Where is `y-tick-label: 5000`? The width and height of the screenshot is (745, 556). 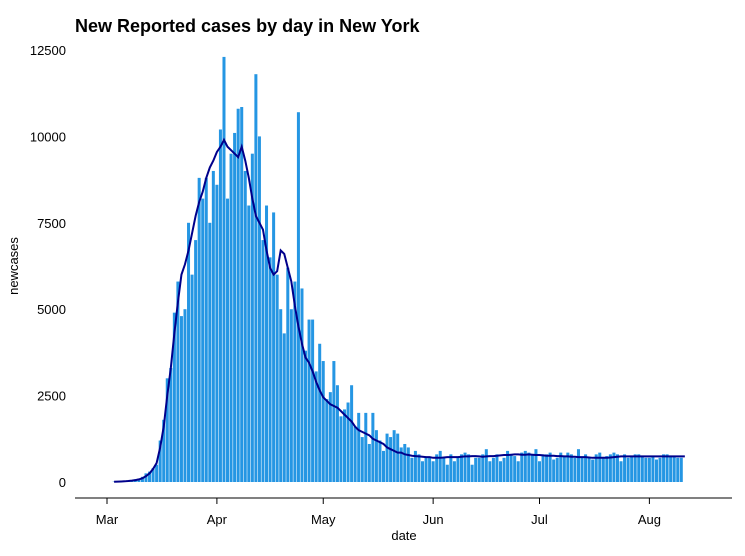
y-tick-label: 5000 is located at coordinates (51, 309).